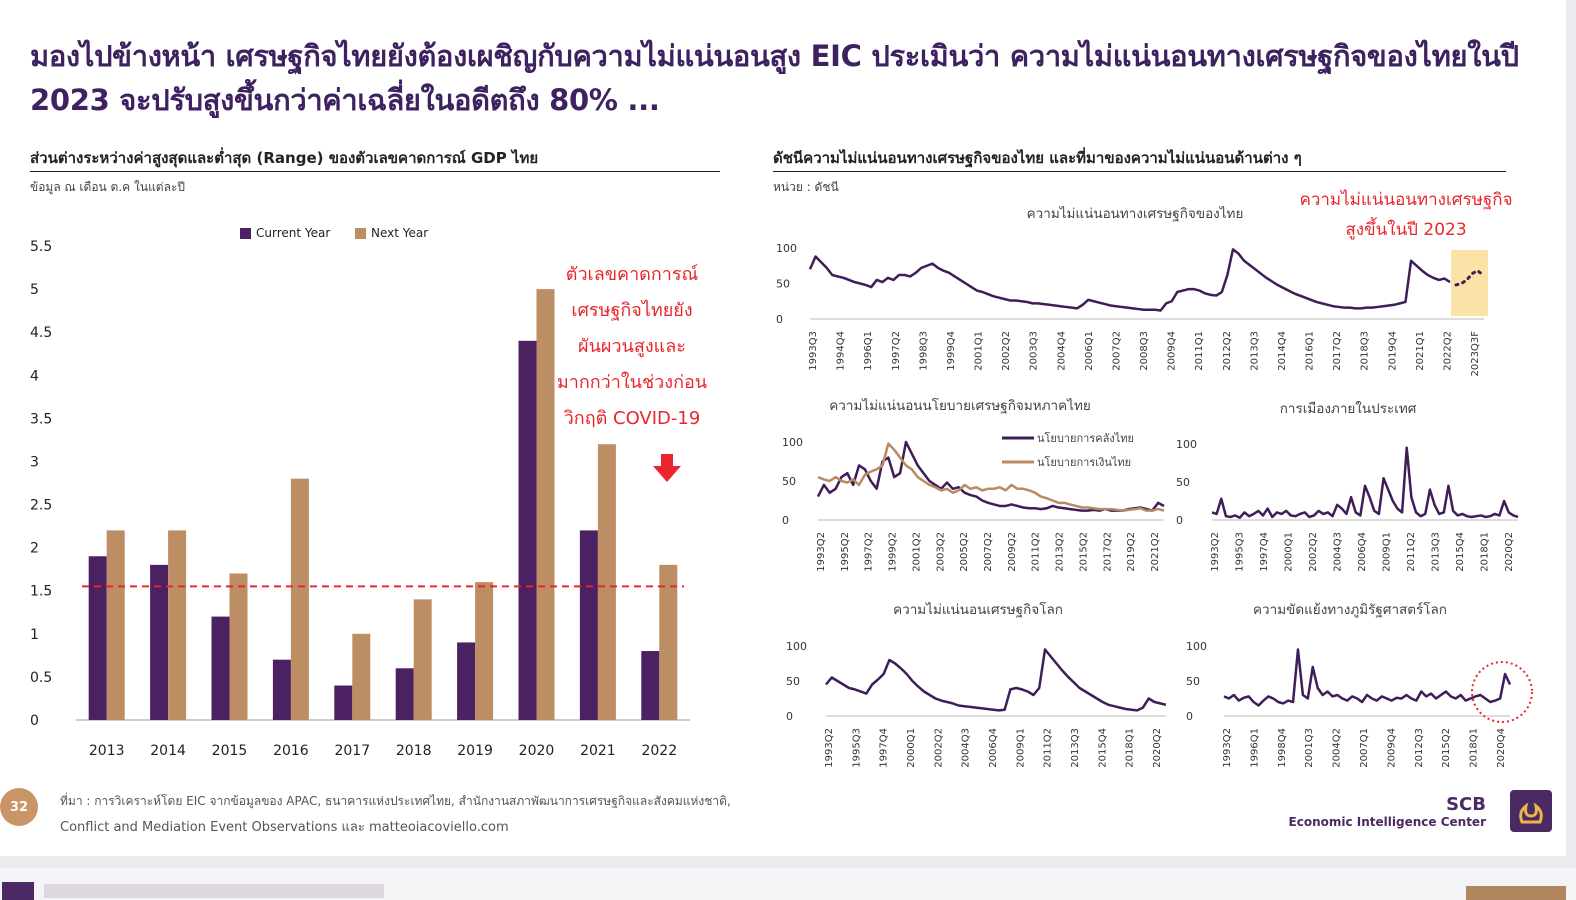  Describe the element at coordinates (1012, 552) in the screenshot. I see `x-tick-label: 2009Q2` at that location.